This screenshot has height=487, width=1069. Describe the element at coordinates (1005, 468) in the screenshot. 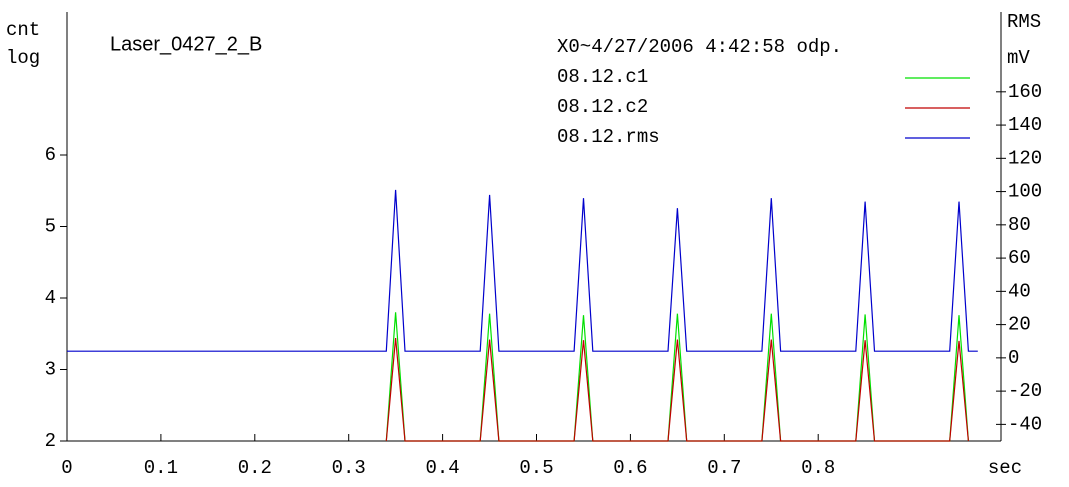

I see `x-label: sec` at that location.